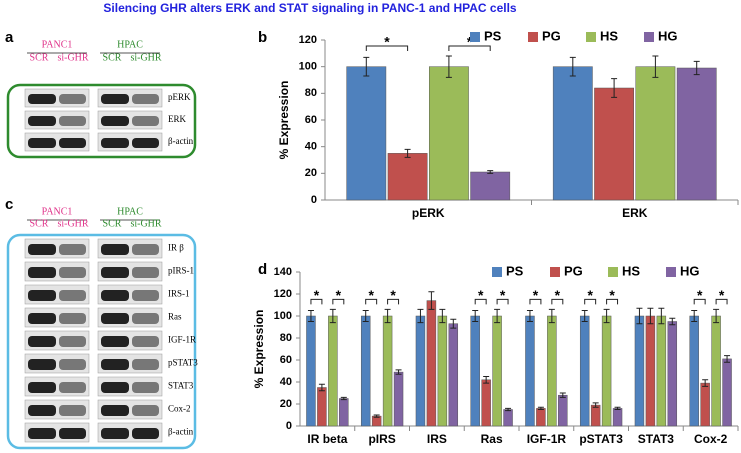  What do you see at coordinates (286, 338) in the screenshot?
I see `y-tick-label: 80` at bounding box center [286, 338].